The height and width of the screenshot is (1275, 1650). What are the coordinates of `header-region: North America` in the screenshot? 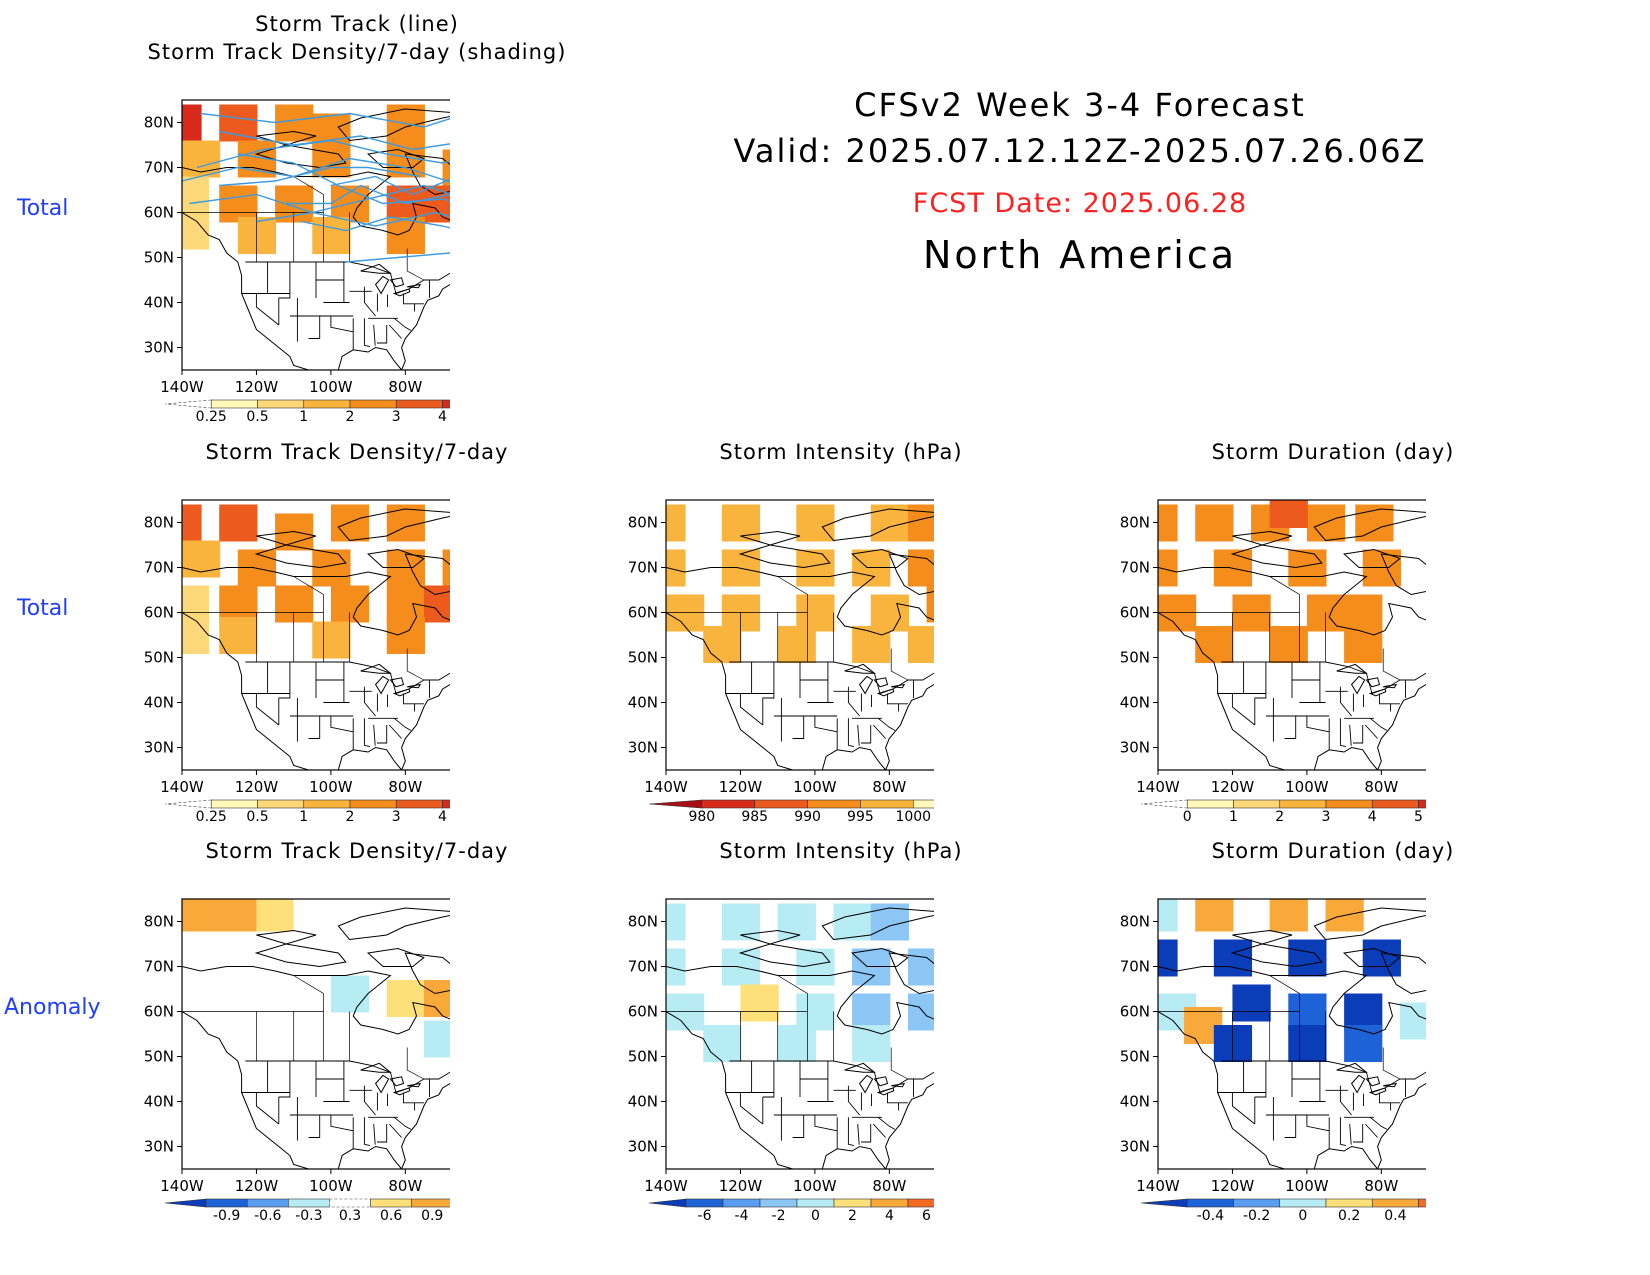 It's located at (1080, 255).